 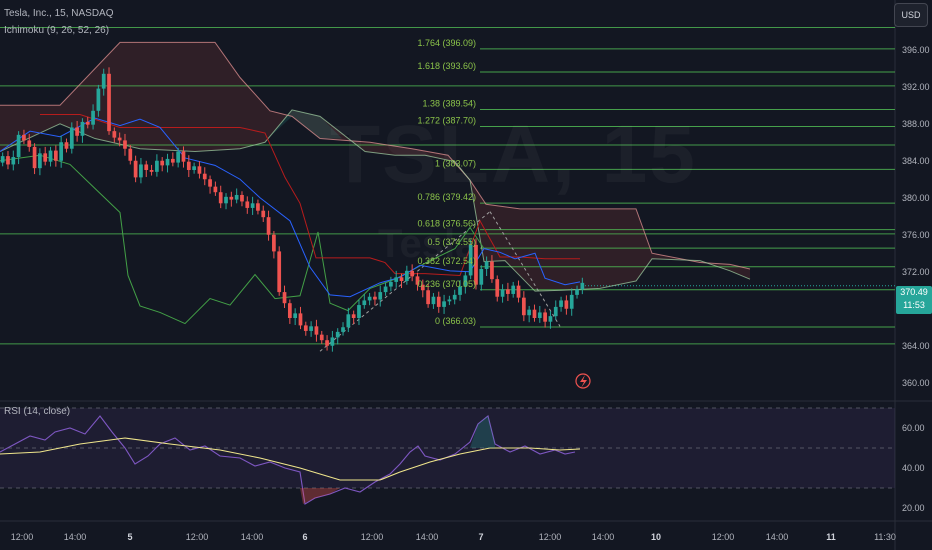 I want to click on last-price: 370.49, so click(x=914, y=292).